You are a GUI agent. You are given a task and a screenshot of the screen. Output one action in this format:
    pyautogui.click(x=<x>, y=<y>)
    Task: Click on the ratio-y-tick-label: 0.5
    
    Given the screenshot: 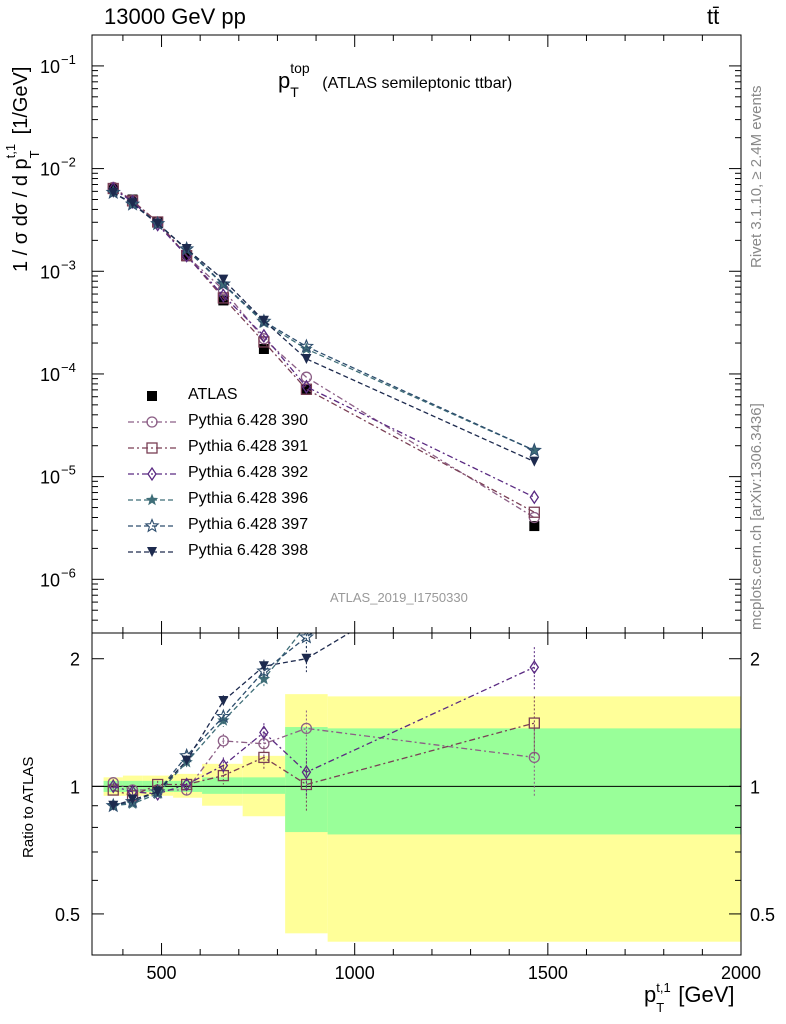 What is the action you would take?
    pyautogui.click(x=67, y=915)
    